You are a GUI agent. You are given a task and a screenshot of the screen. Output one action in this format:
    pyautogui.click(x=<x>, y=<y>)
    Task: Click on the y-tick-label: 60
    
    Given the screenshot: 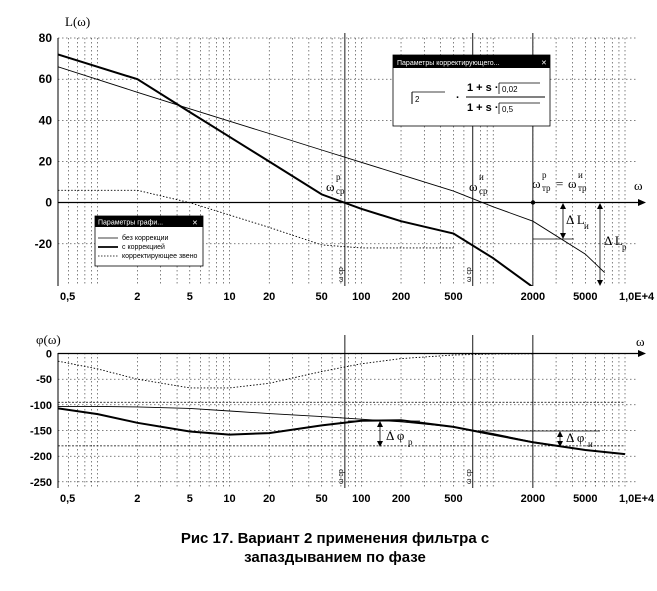 What is the action you would take?
    pyautogui.click(x=46, y=79)
    